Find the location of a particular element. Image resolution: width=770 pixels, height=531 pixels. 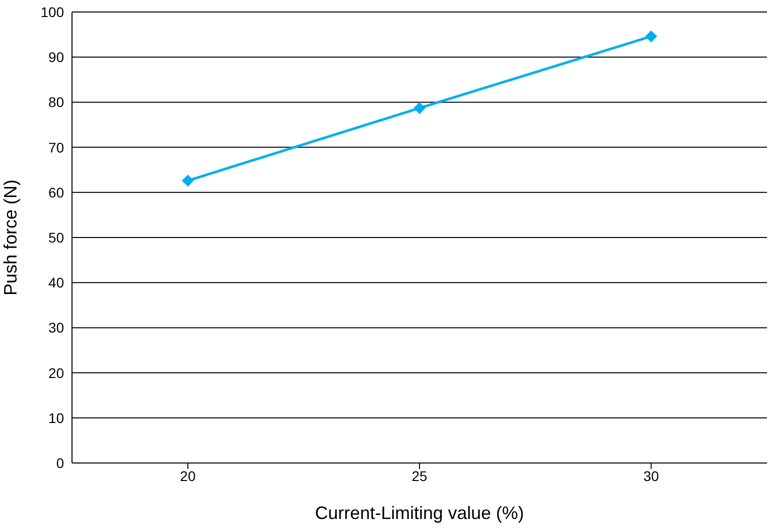

y-tick-label: 40 is located at coordinates (56, 282).